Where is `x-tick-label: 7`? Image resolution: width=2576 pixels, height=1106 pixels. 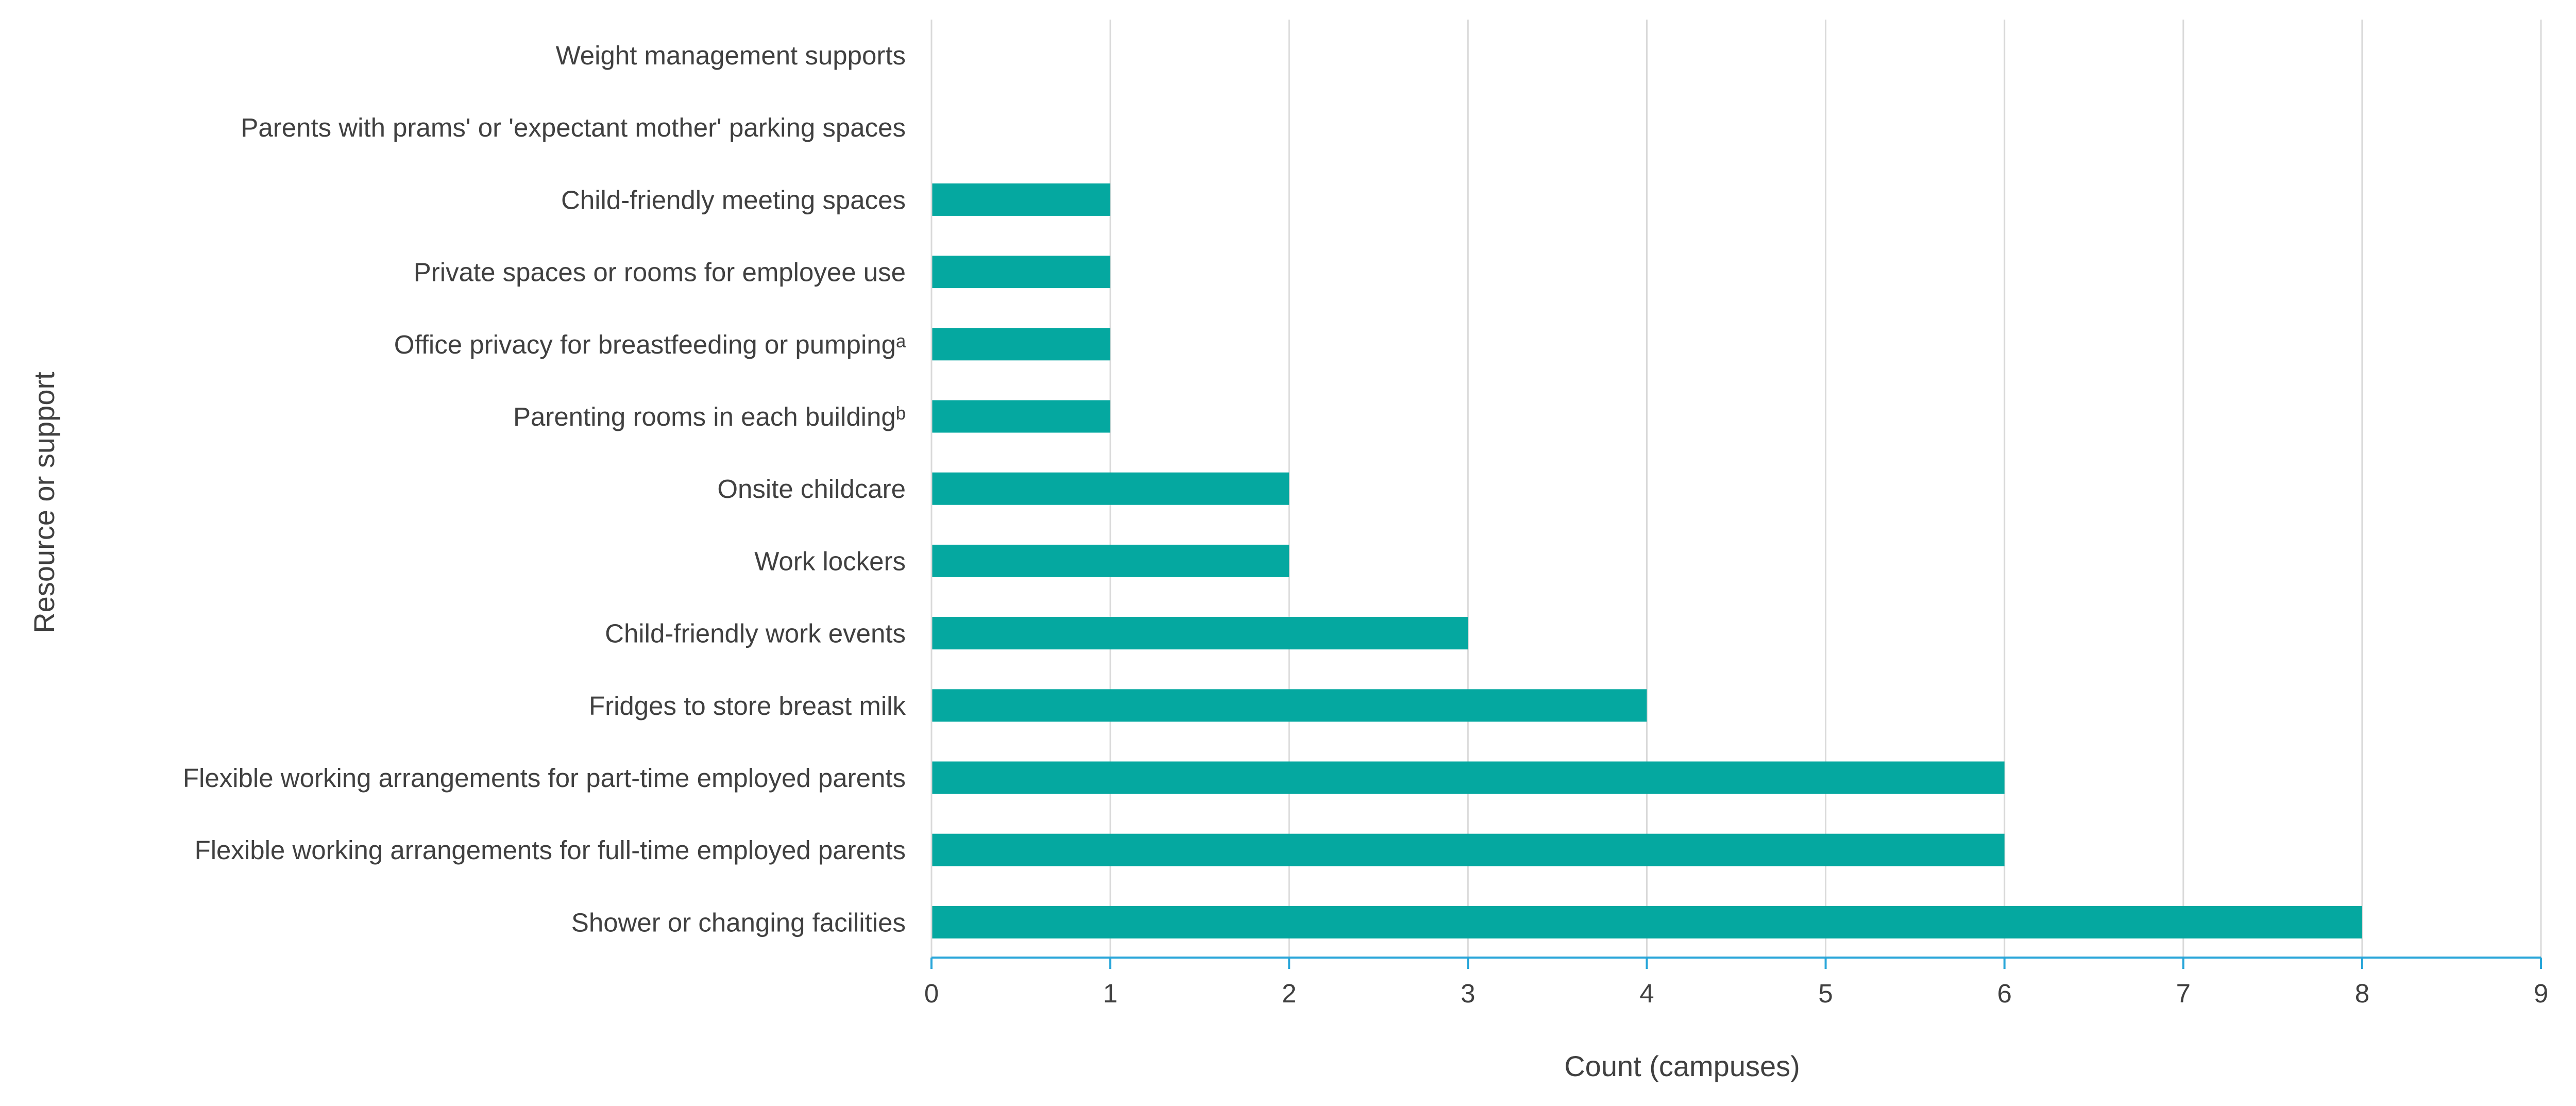
x-tick-label: 7 is located at coordinates (2183, 993).